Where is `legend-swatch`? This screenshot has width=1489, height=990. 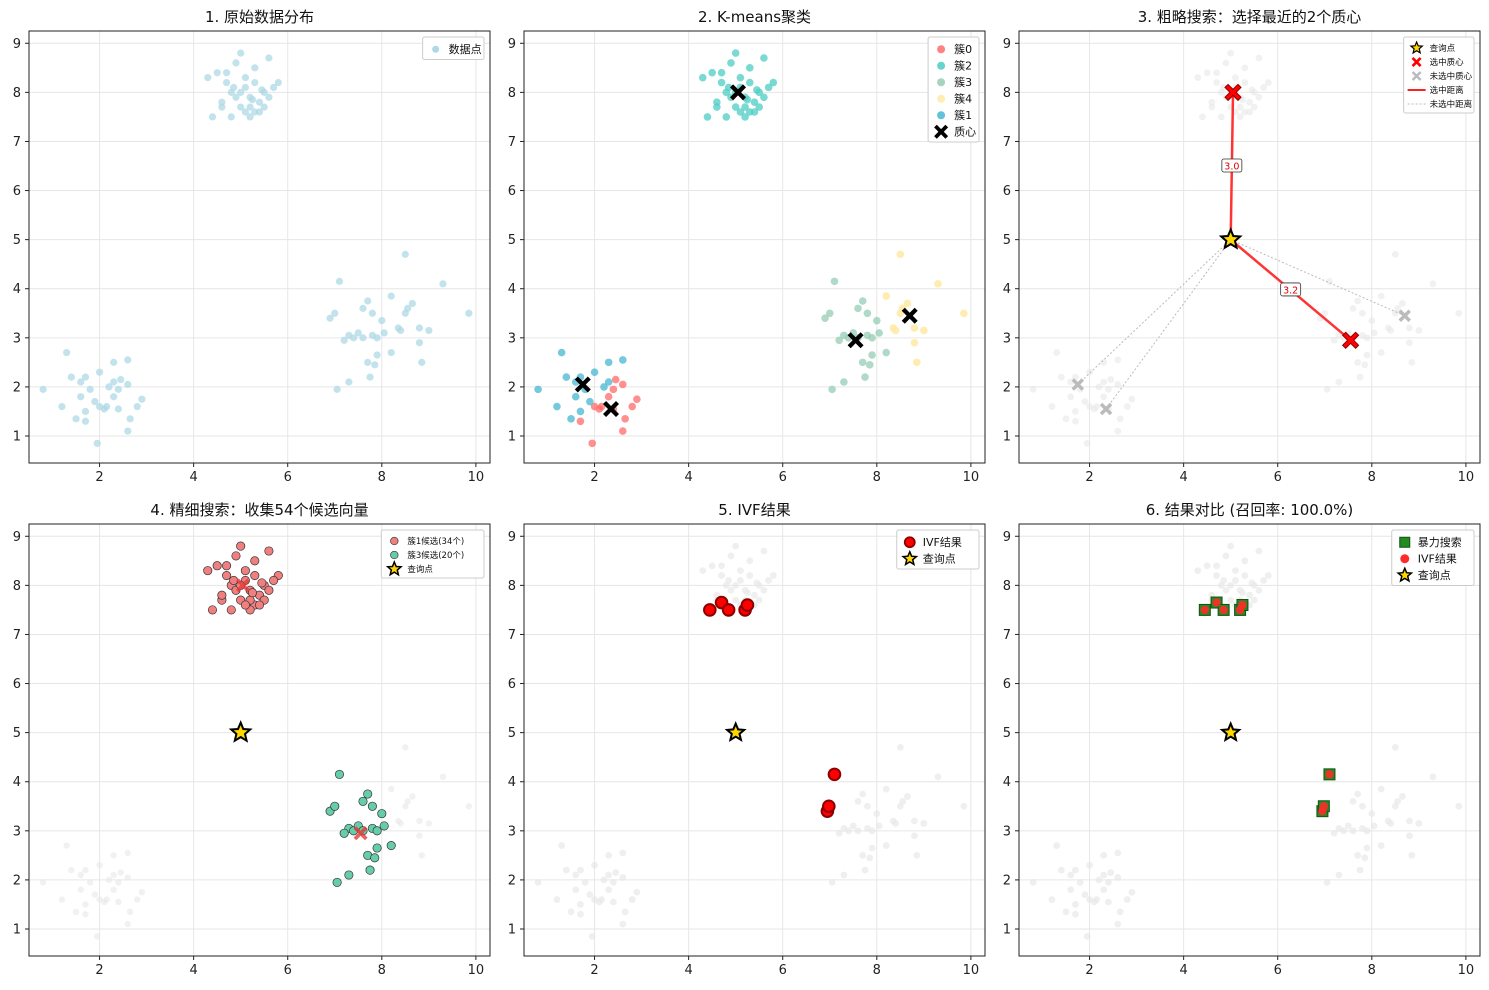 legend-swatch is located at coordinates (941, 82).